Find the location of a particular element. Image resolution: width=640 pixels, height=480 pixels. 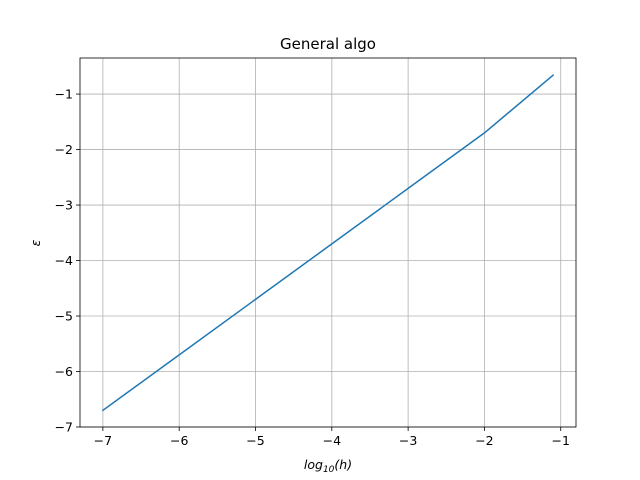

x-axis-label-base: log is located at coordinates (313, 464).